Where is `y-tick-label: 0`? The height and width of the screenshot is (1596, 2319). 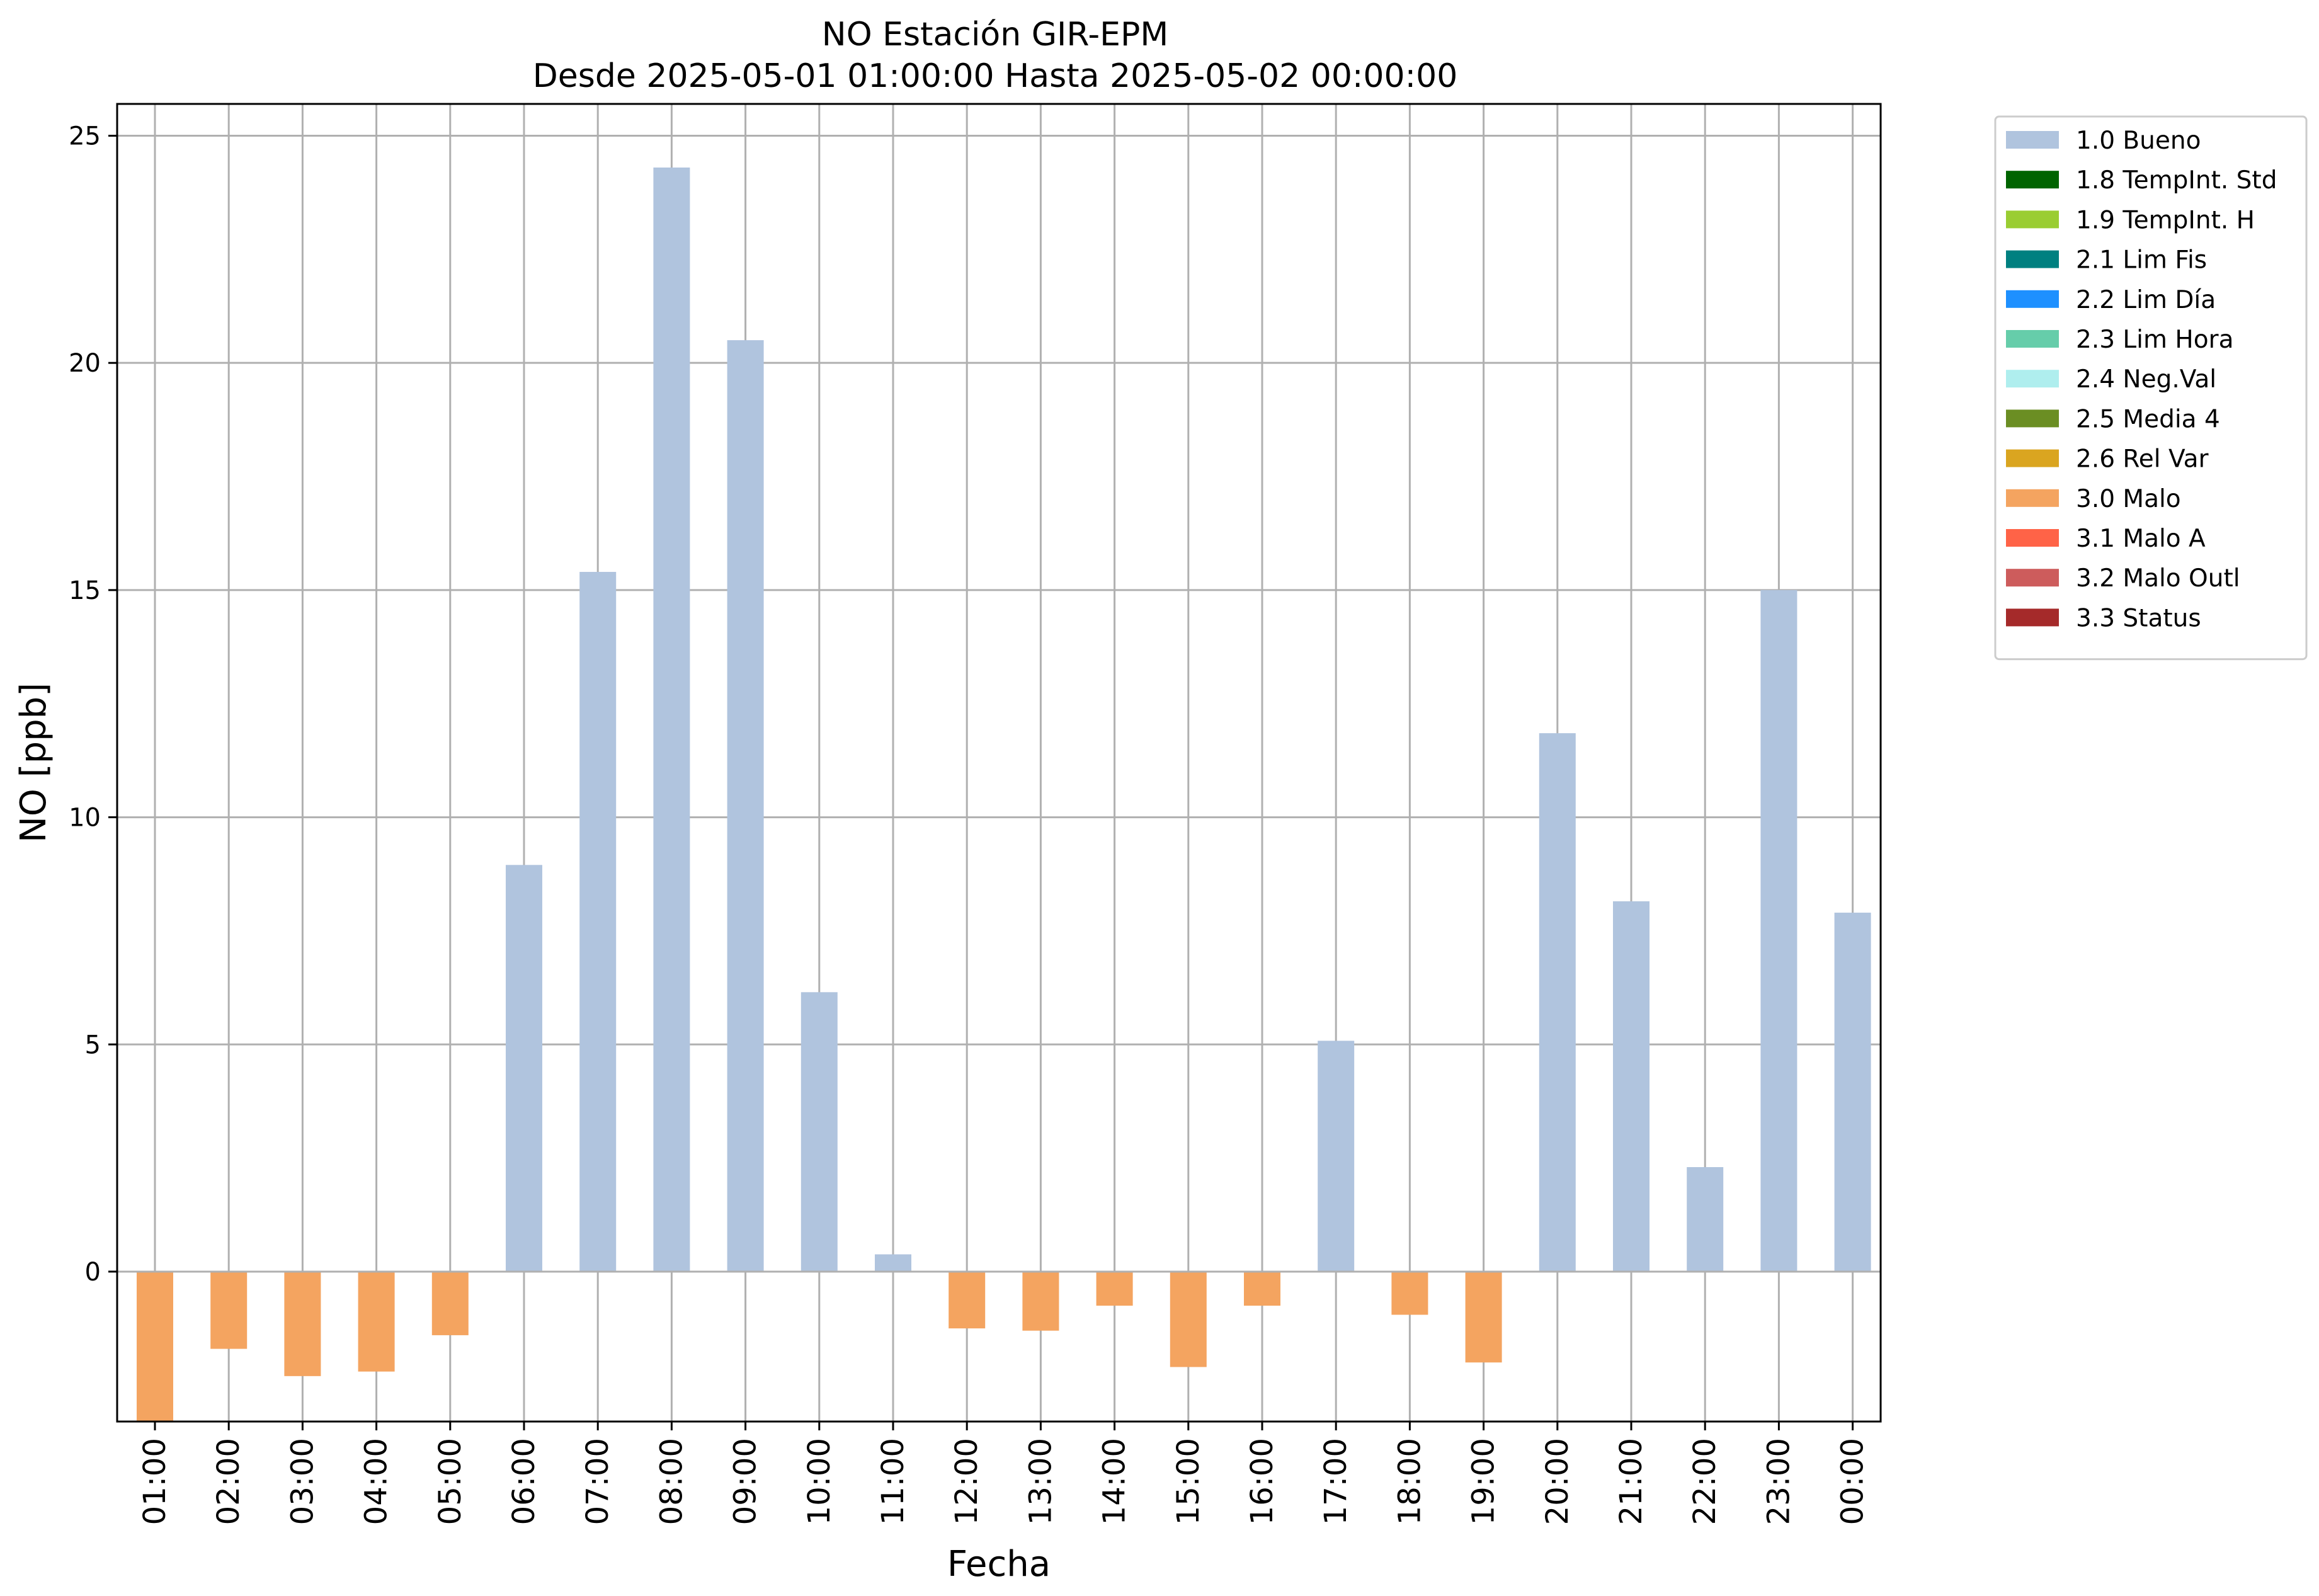 y-tick-label: 0 is located at coordinates (93, 1272).